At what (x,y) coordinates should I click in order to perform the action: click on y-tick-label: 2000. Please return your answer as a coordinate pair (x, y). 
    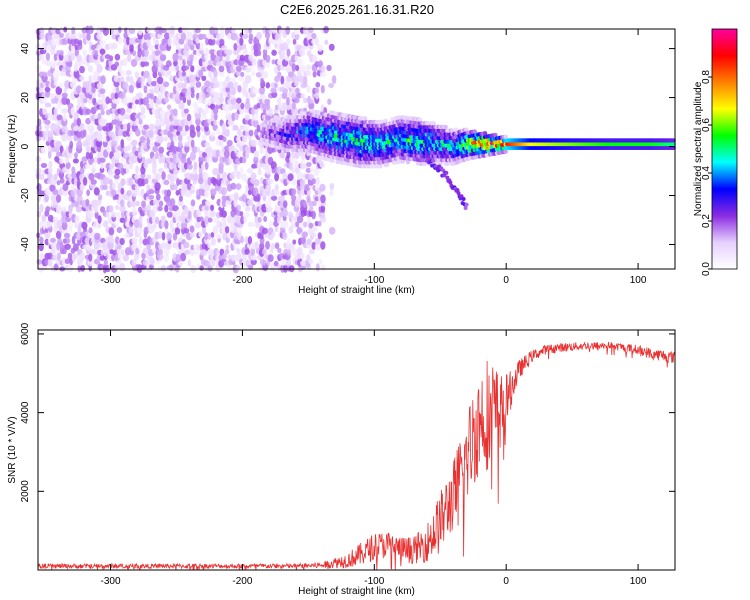
    Looking at the image, I should click on (25, 491).